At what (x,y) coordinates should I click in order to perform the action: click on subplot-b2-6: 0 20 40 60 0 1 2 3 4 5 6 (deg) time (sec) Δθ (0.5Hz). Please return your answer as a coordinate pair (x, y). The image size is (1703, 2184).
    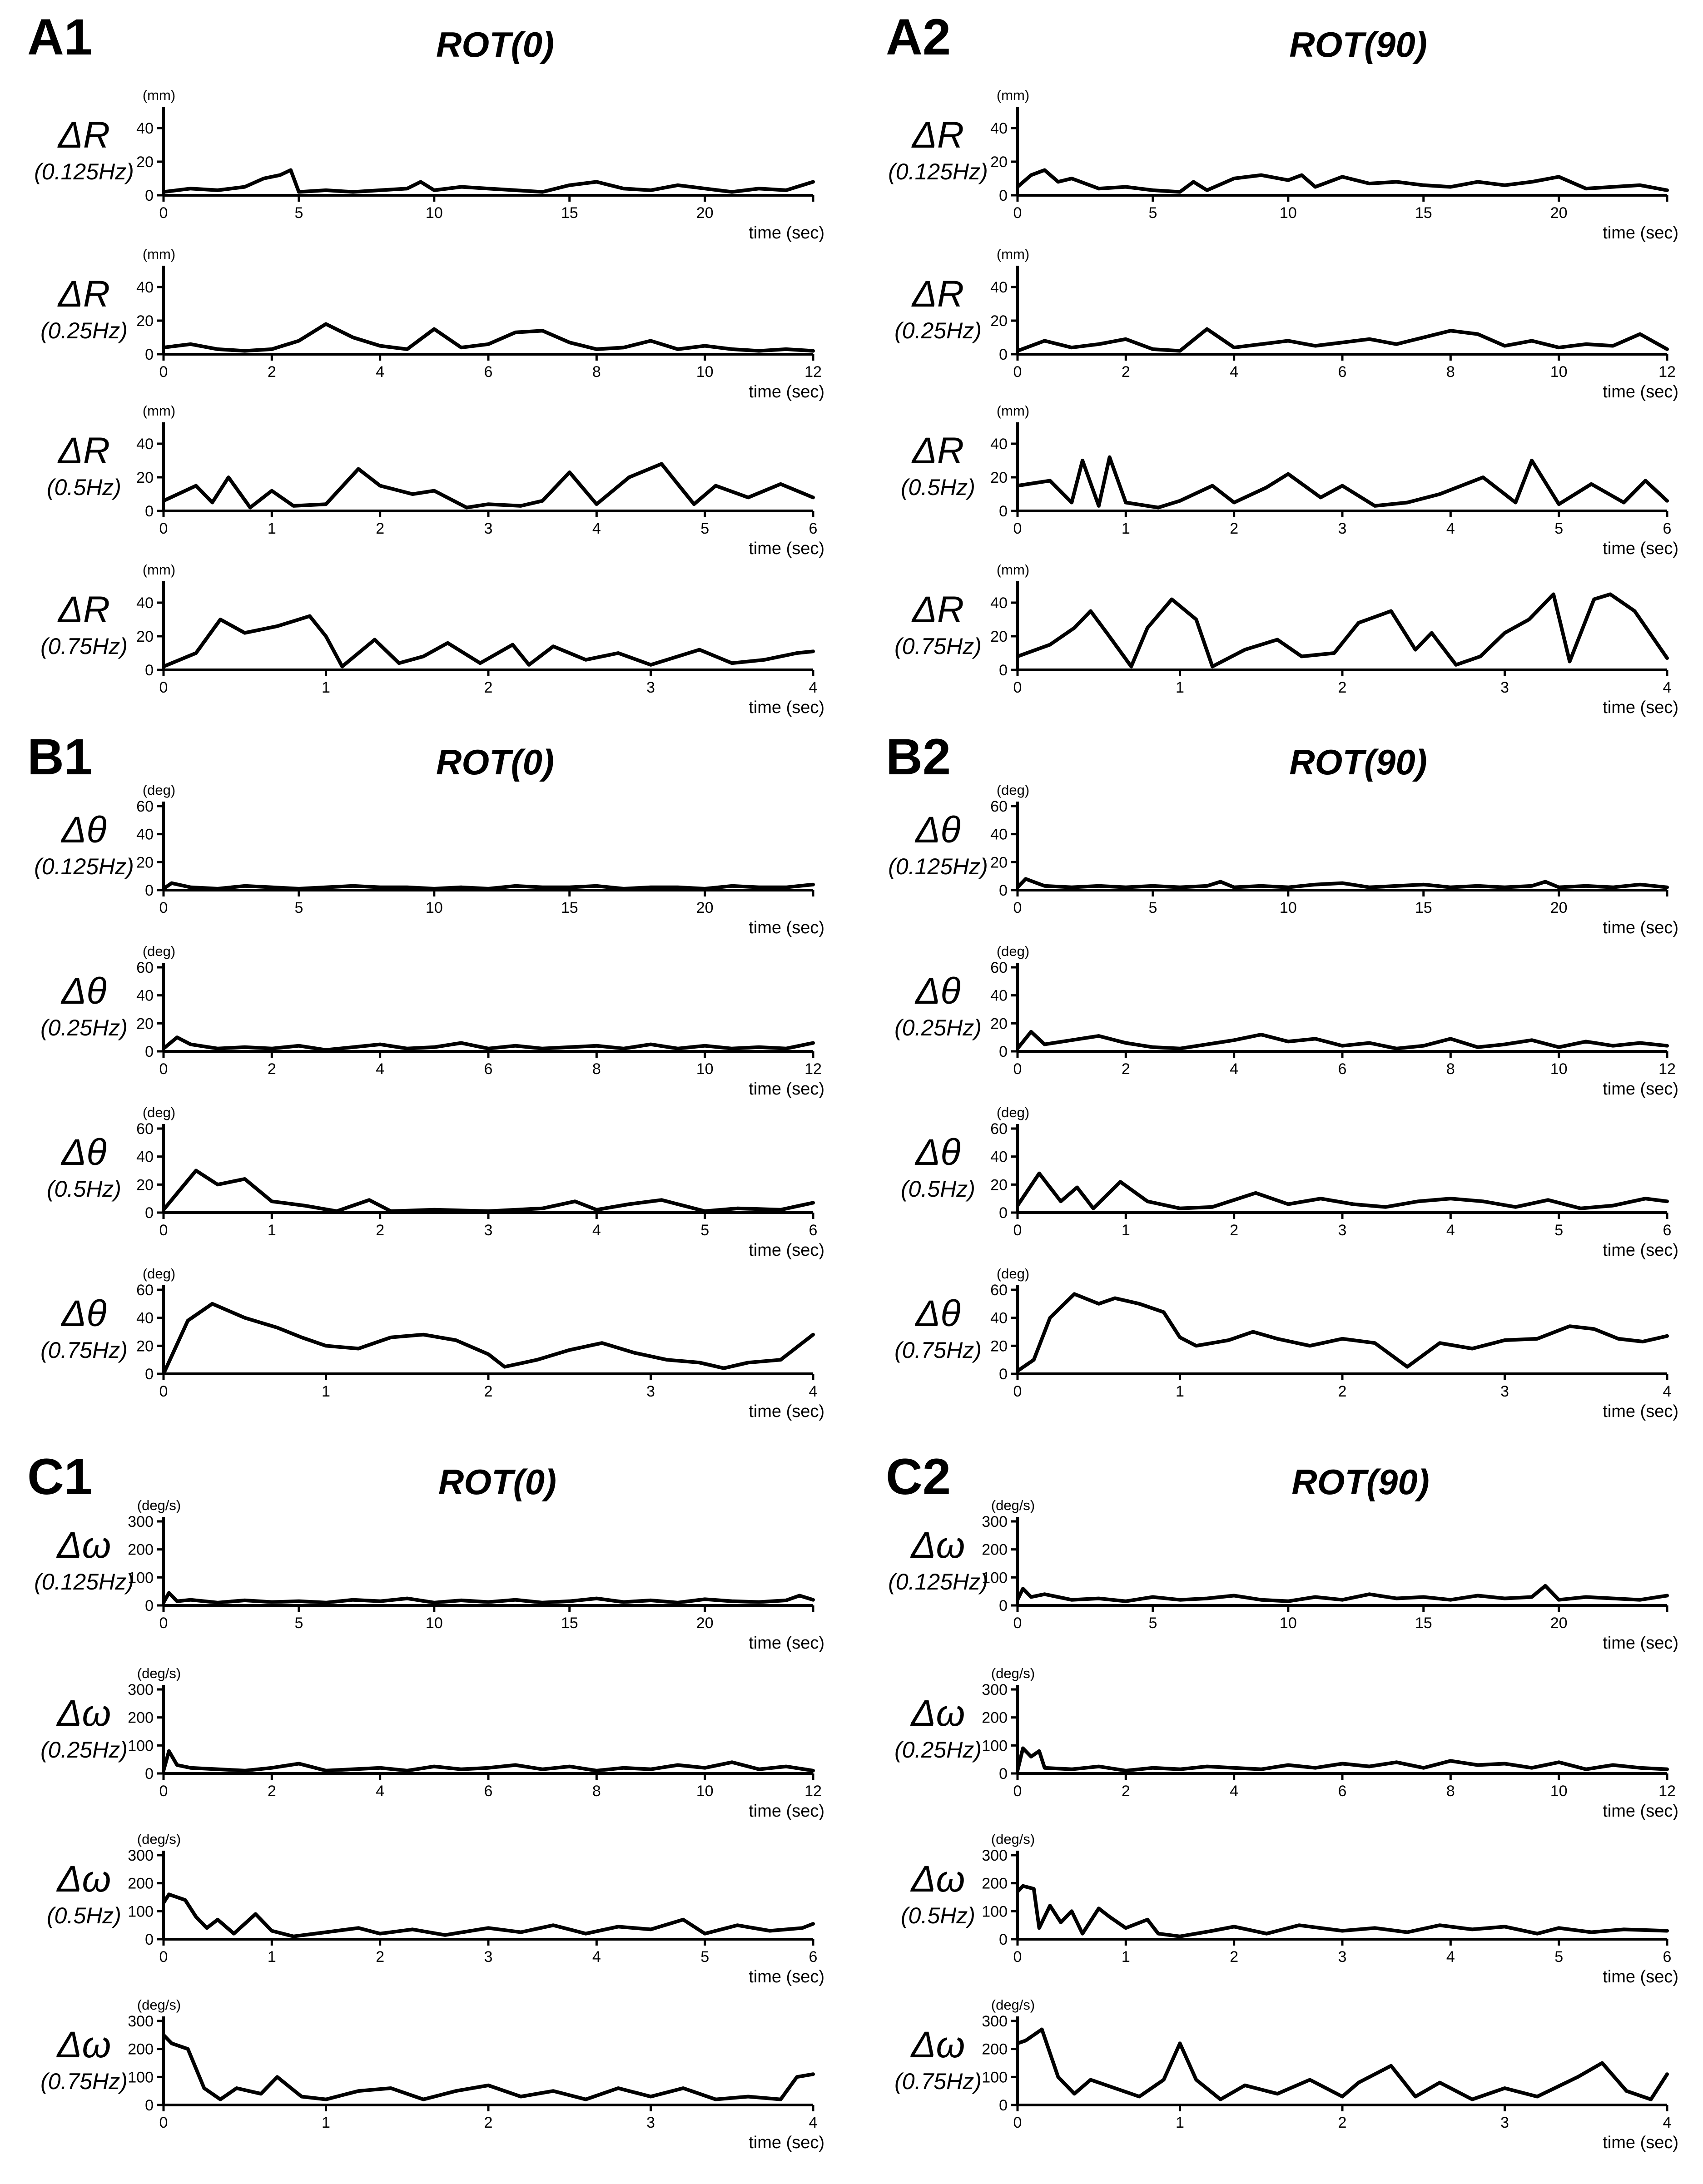
    Looking at the image, I should click on (1289, 1182).